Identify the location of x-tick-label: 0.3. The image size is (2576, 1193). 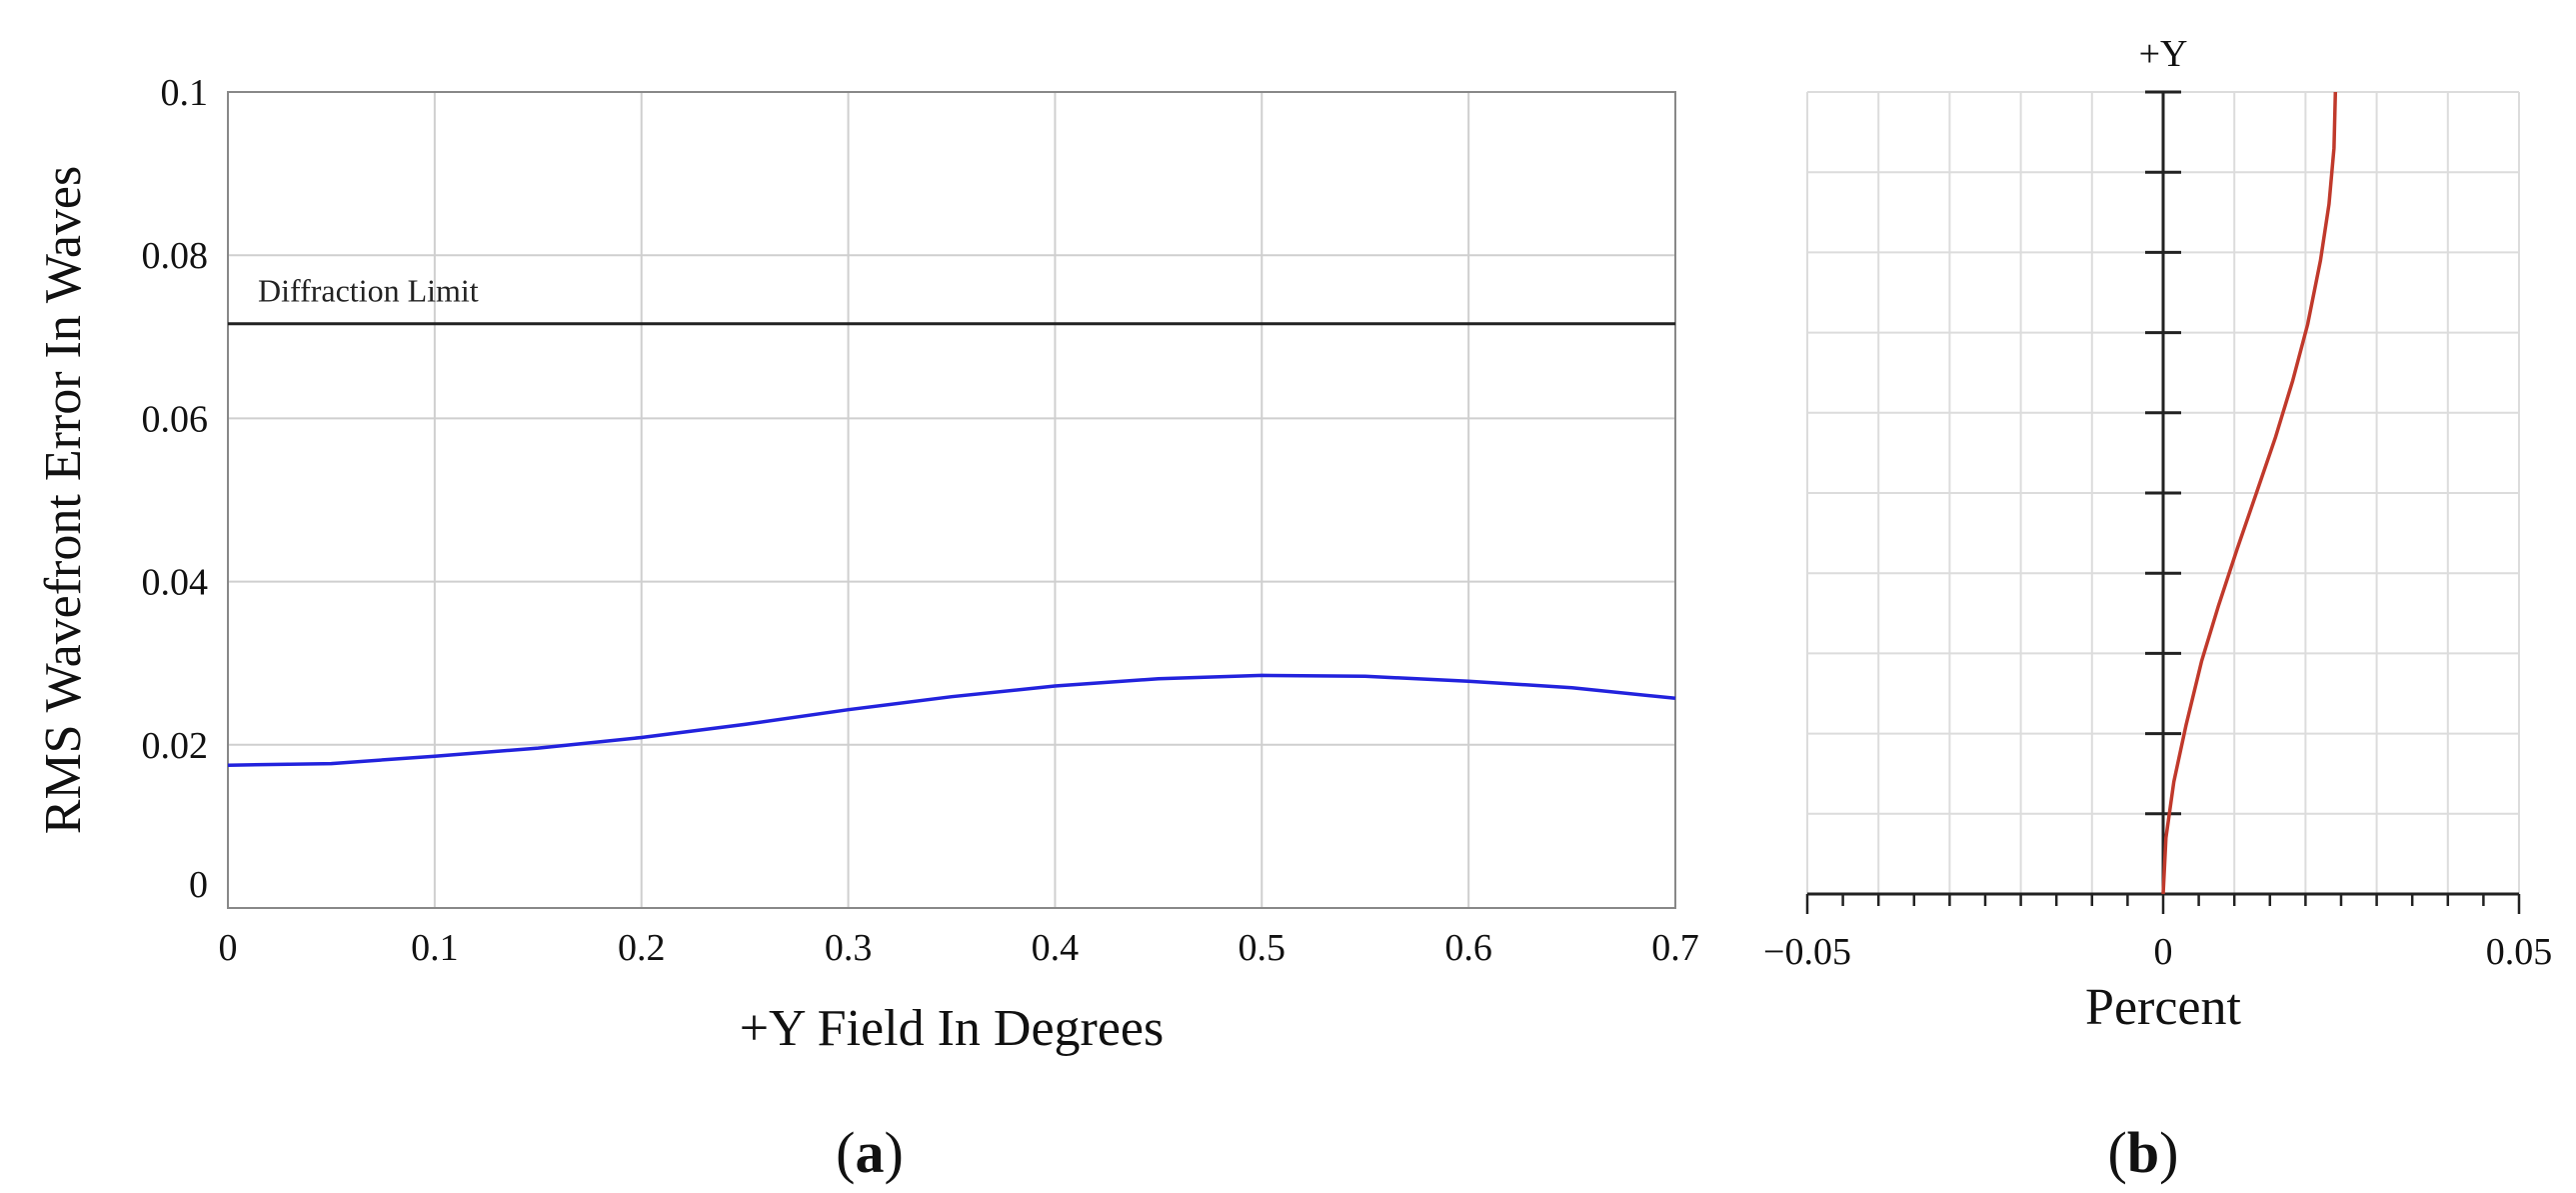
(849, 948).